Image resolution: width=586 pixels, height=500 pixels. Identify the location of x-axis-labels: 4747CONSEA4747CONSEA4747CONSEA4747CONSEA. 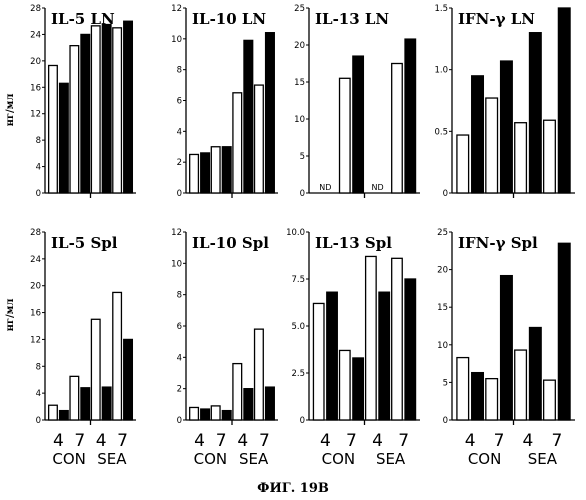
(307, 449).